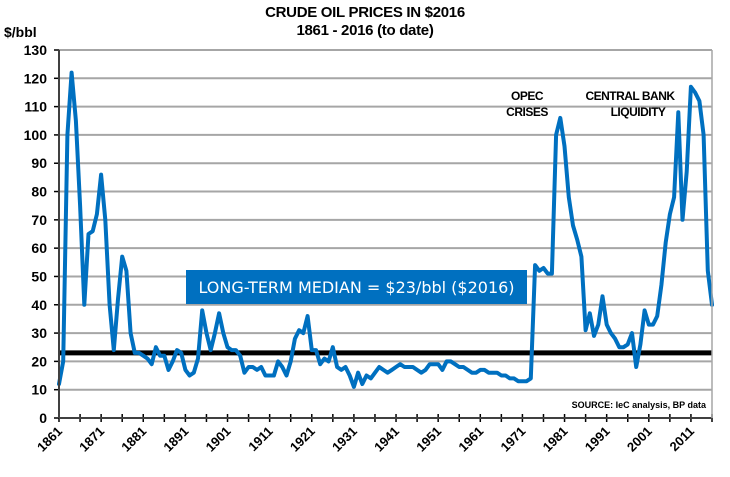 The height and width of the screenshot is (477, 730). I want to click on annotation-cb-line2: LIQUIDITY, so click(638, 112).